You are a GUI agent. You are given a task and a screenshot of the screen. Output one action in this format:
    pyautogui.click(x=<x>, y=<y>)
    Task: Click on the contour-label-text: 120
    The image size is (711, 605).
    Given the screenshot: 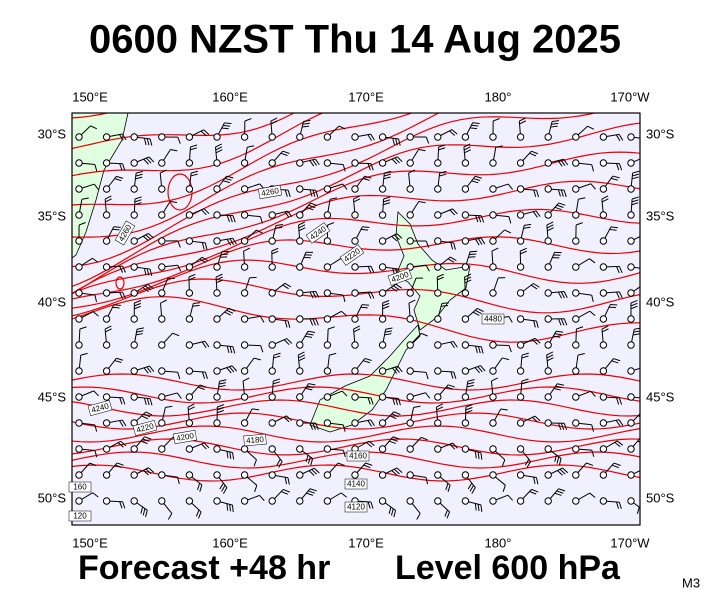 What is the action you would take?
    pyautogui.click(x=80, y=516)
    